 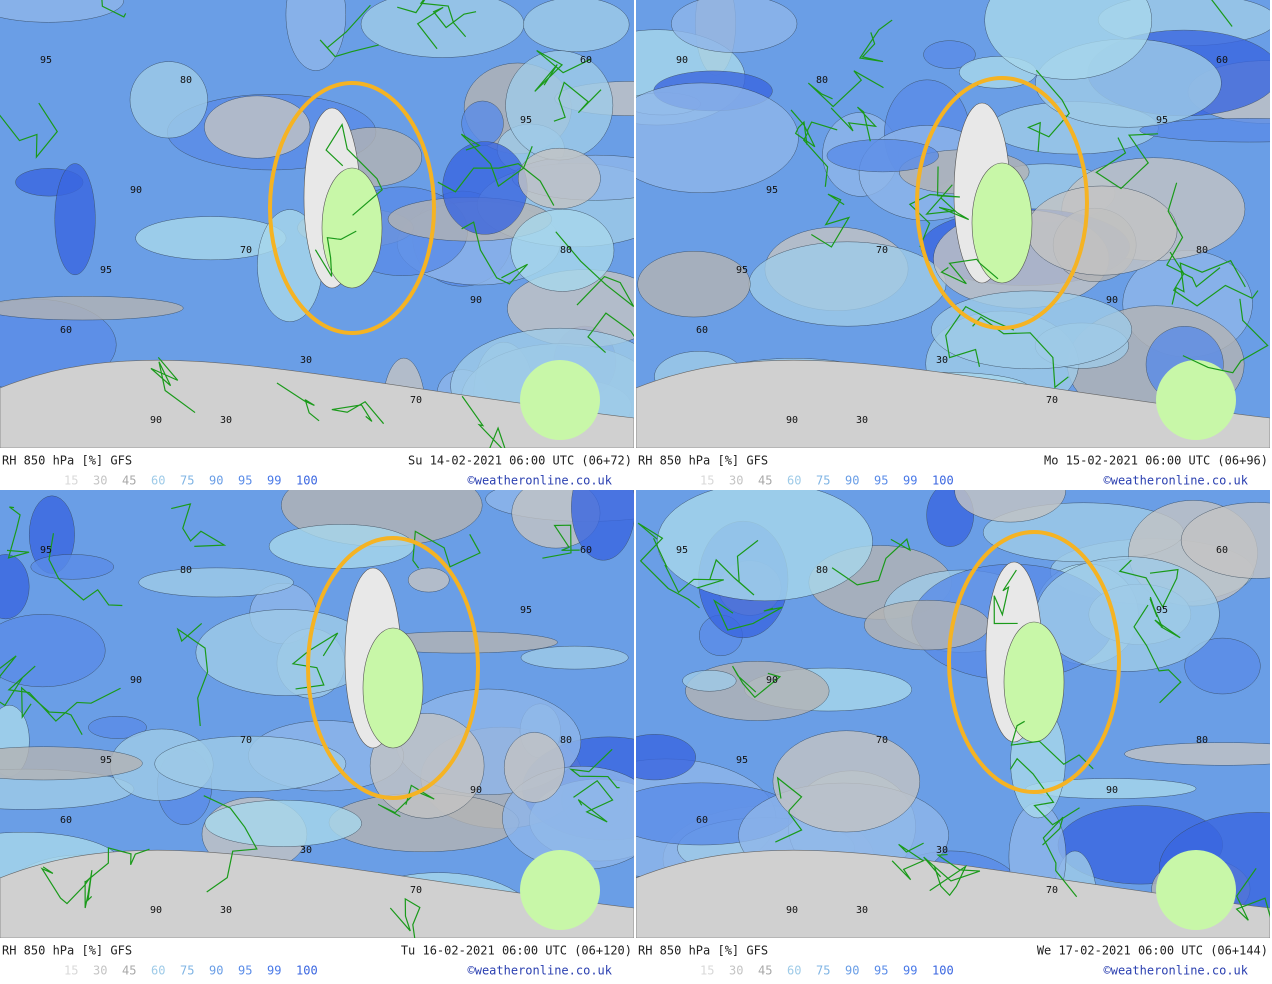 What do you see at coordinates (943, 481) in the screenshot?
I see `legend-value: 100` at bounding box center [943, 481].